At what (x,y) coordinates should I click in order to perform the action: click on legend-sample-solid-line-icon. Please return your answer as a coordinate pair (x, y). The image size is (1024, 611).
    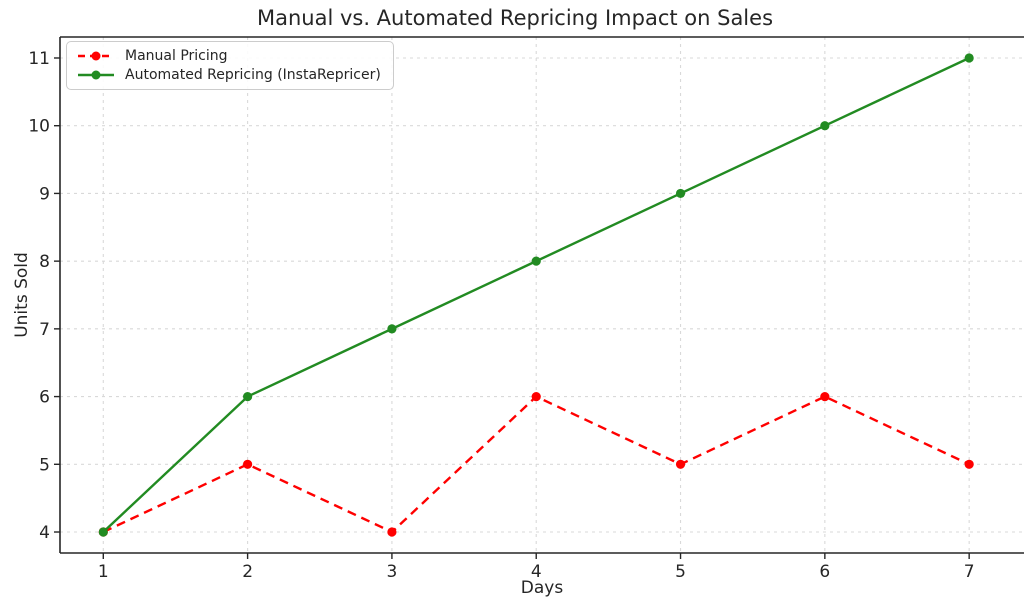
    Looking at the image, I should click on (96, 75).